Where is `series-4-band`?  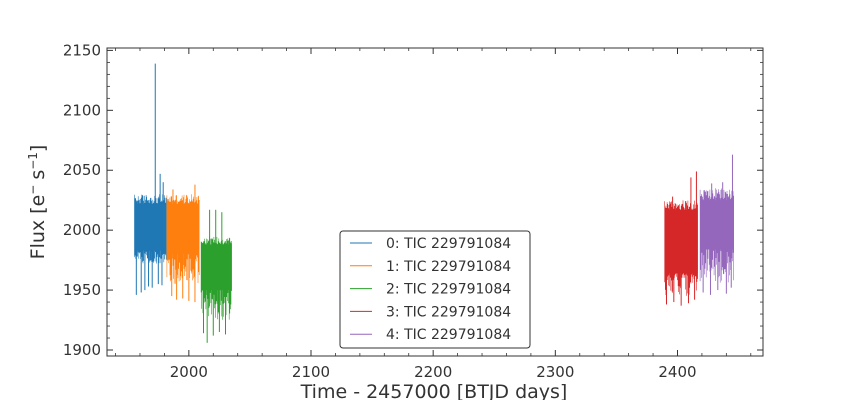 series-4-band is located at coordinates (717, 225).